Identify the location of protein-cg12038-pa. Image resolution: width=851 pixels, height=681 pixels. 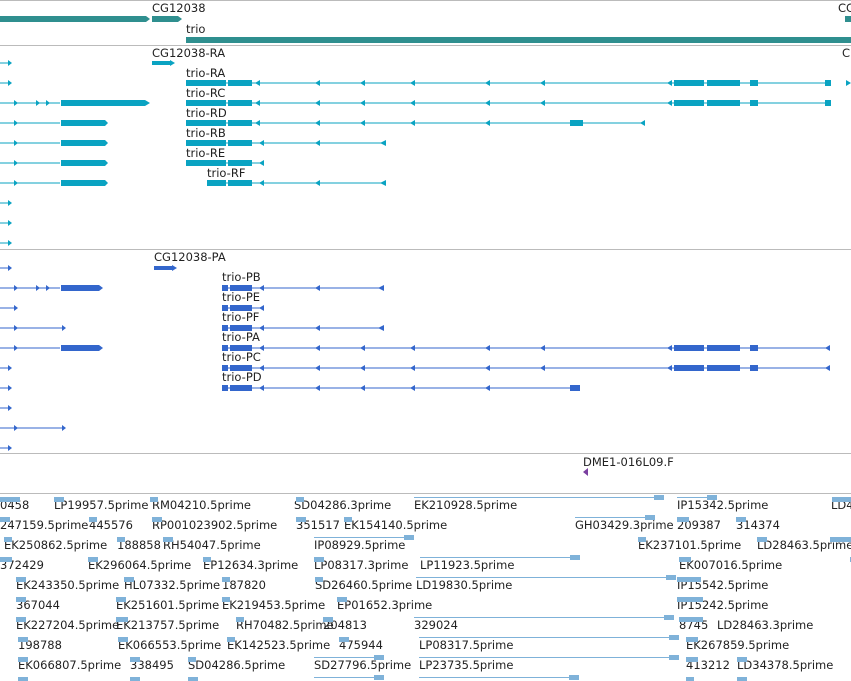
(165, 268).